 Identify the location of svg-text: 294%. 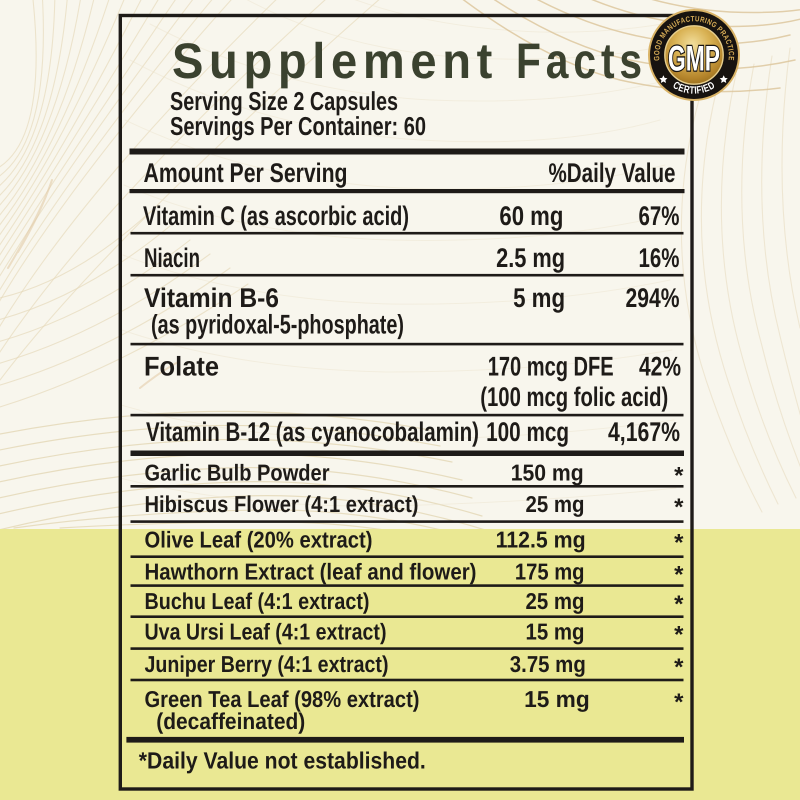
(653, 298).